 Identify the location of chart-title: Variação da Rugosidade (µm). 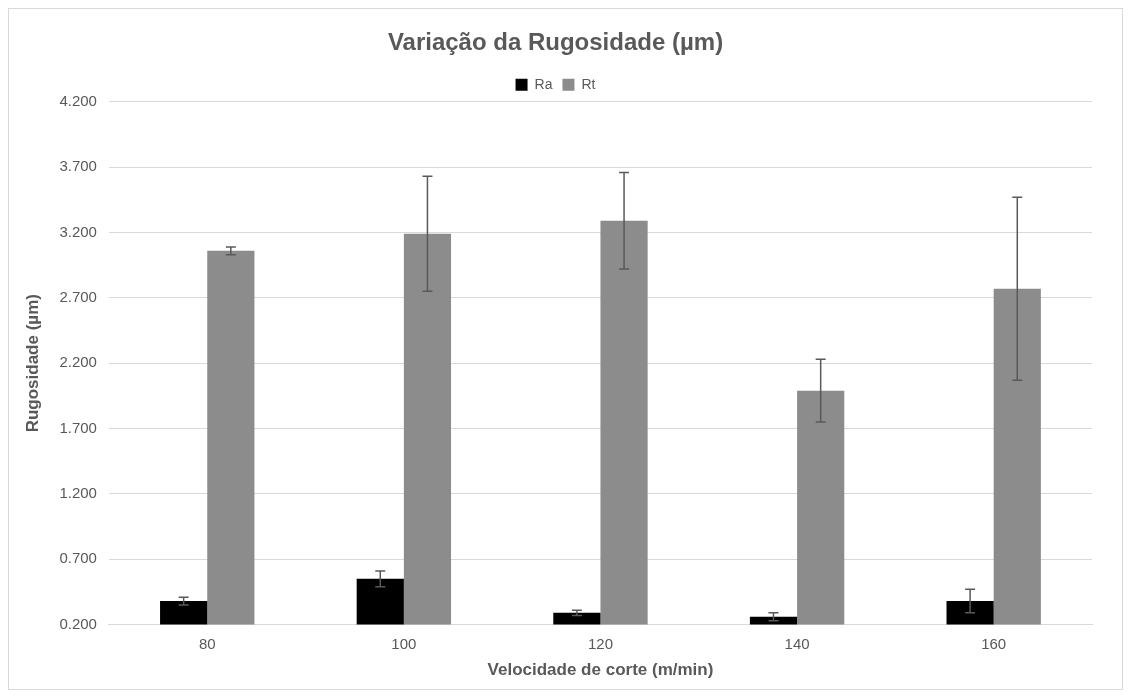
(555, 42).